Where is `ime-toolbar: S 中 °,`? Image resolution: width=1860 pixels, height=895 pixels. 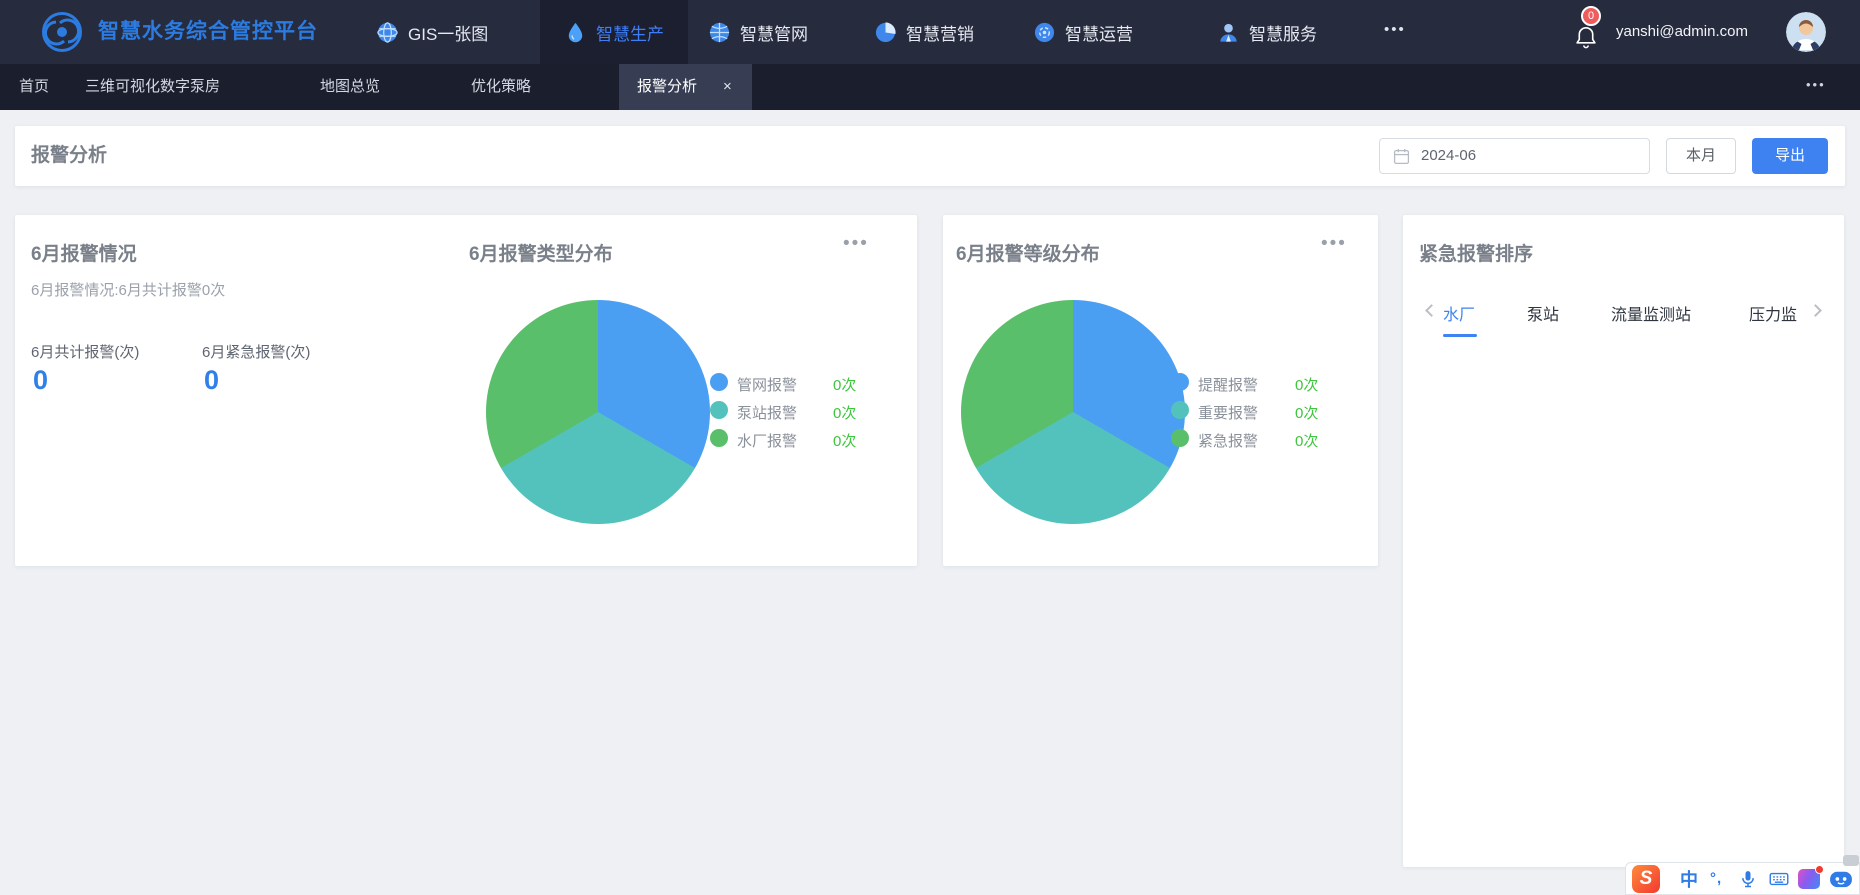 ime-toolbar: S 中 °, is located at coordinates (1742, 878).